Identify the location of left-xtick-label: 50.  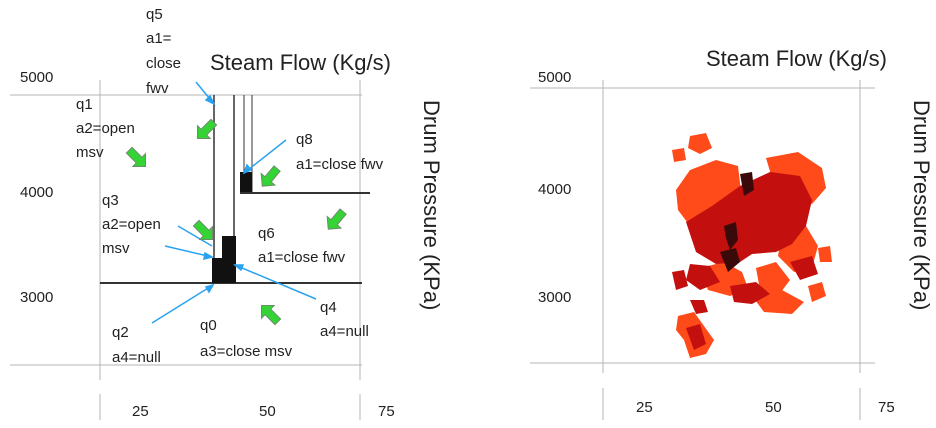
(267, 411).